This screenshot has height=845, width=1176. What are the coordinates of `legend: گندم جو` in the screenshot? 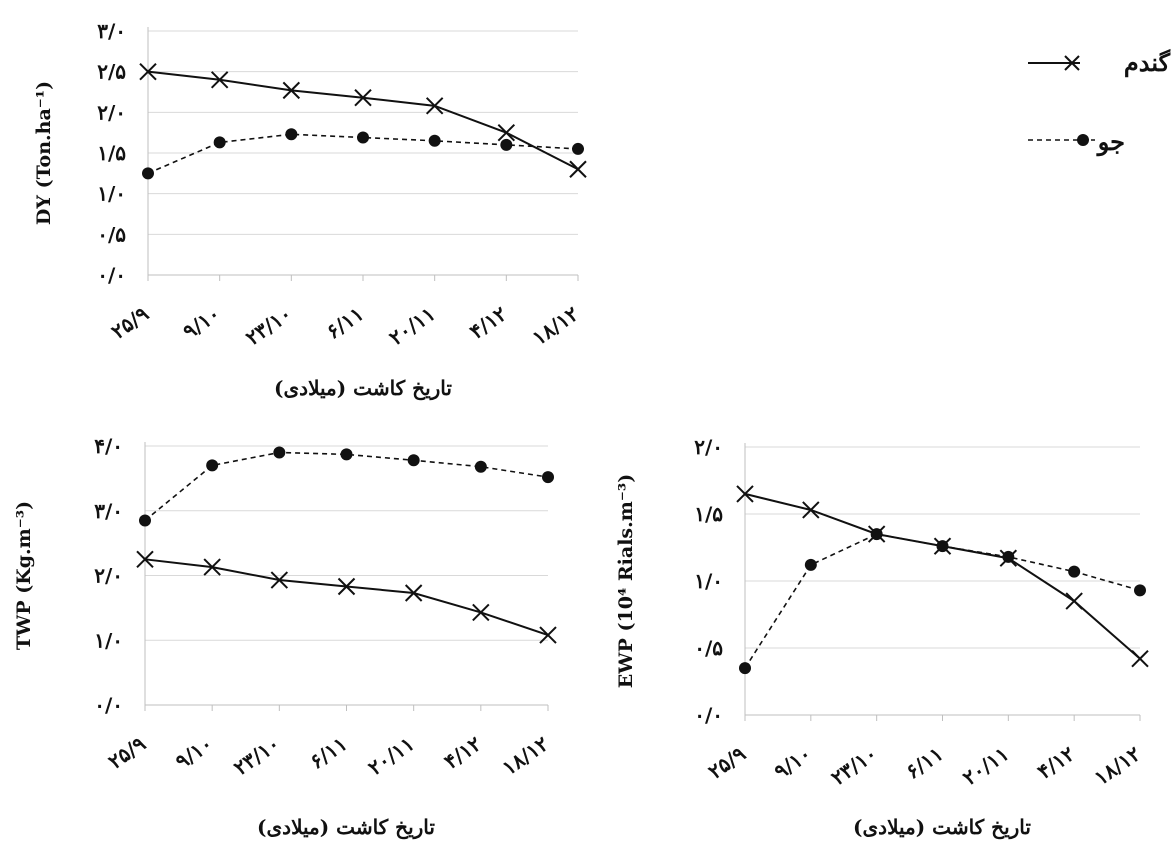 It's located at (1099, 102).